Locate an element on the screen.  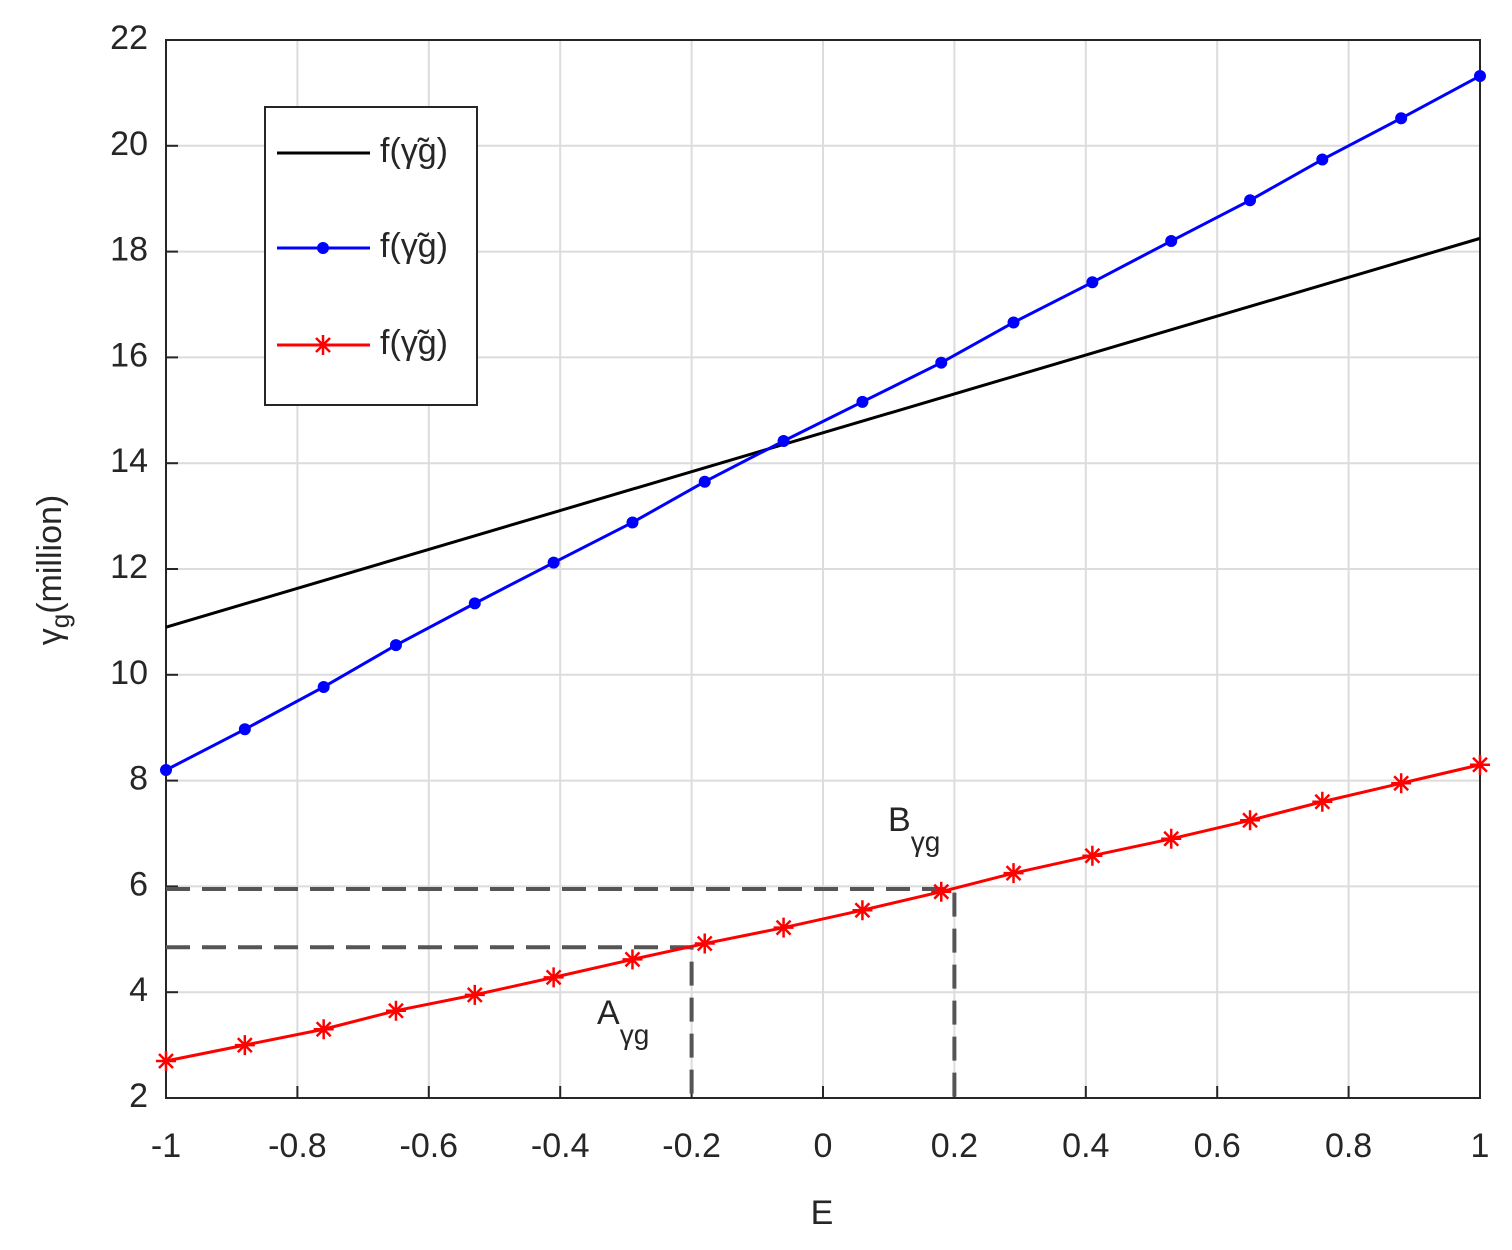
reference-label: Bγg is located at coordinates (914, 829).